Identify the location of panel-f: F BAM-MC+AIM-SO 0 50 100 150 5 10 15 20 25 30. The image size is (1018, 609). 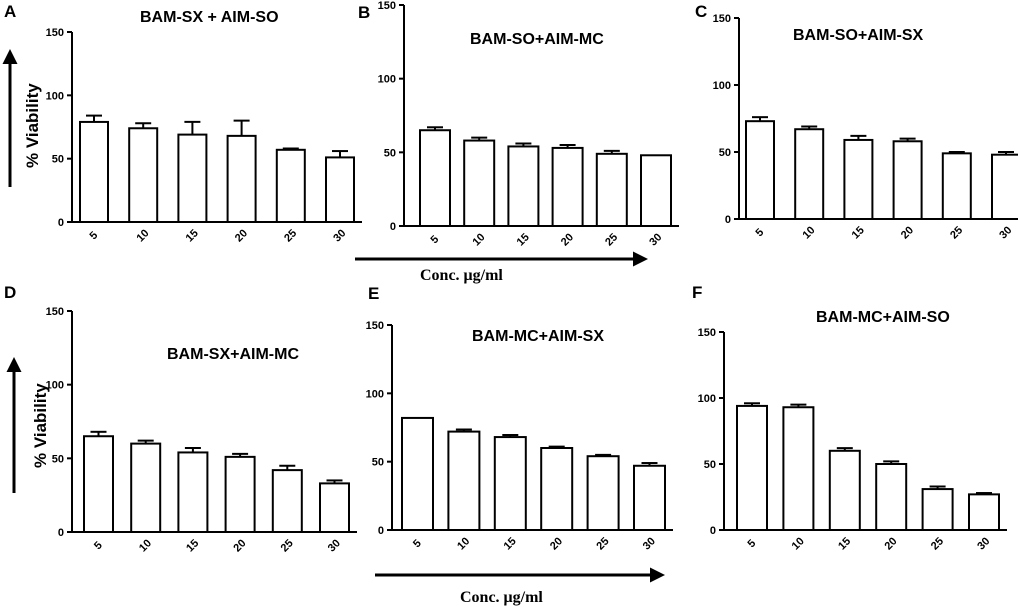
(849, 417).